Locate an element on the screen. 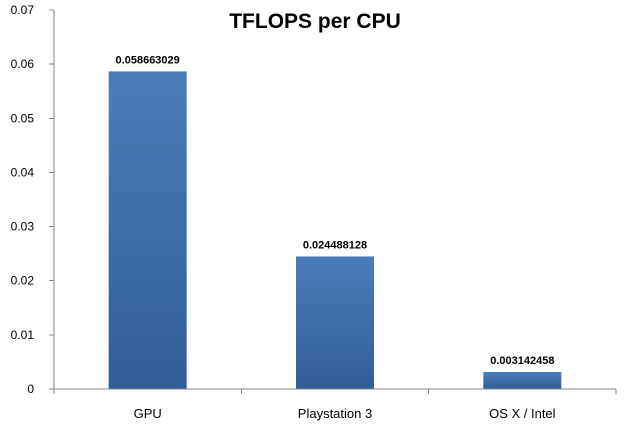 Image resolution: width=639 pixels, height=434 pixels. y-tick-label: 0.06 is located at coordinates (23, 64).